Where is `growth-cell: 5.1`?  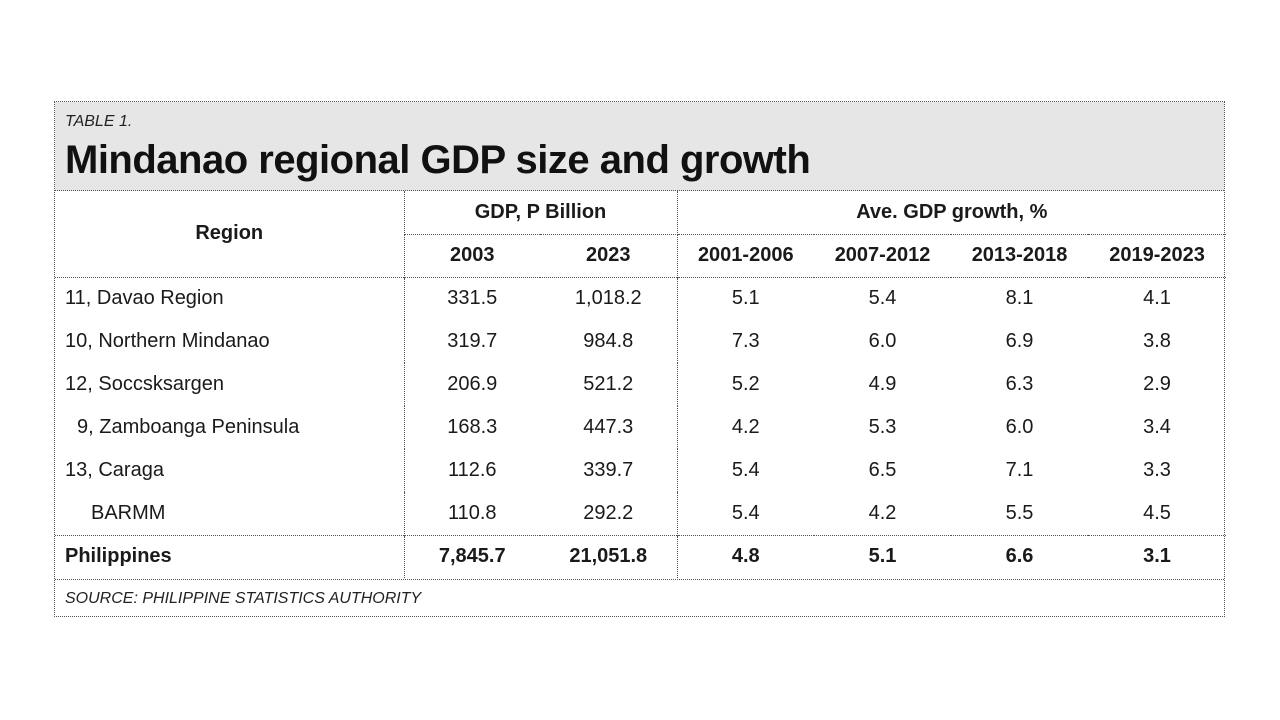 growth-cell: 5.1 is located at coordinates (745, 298).